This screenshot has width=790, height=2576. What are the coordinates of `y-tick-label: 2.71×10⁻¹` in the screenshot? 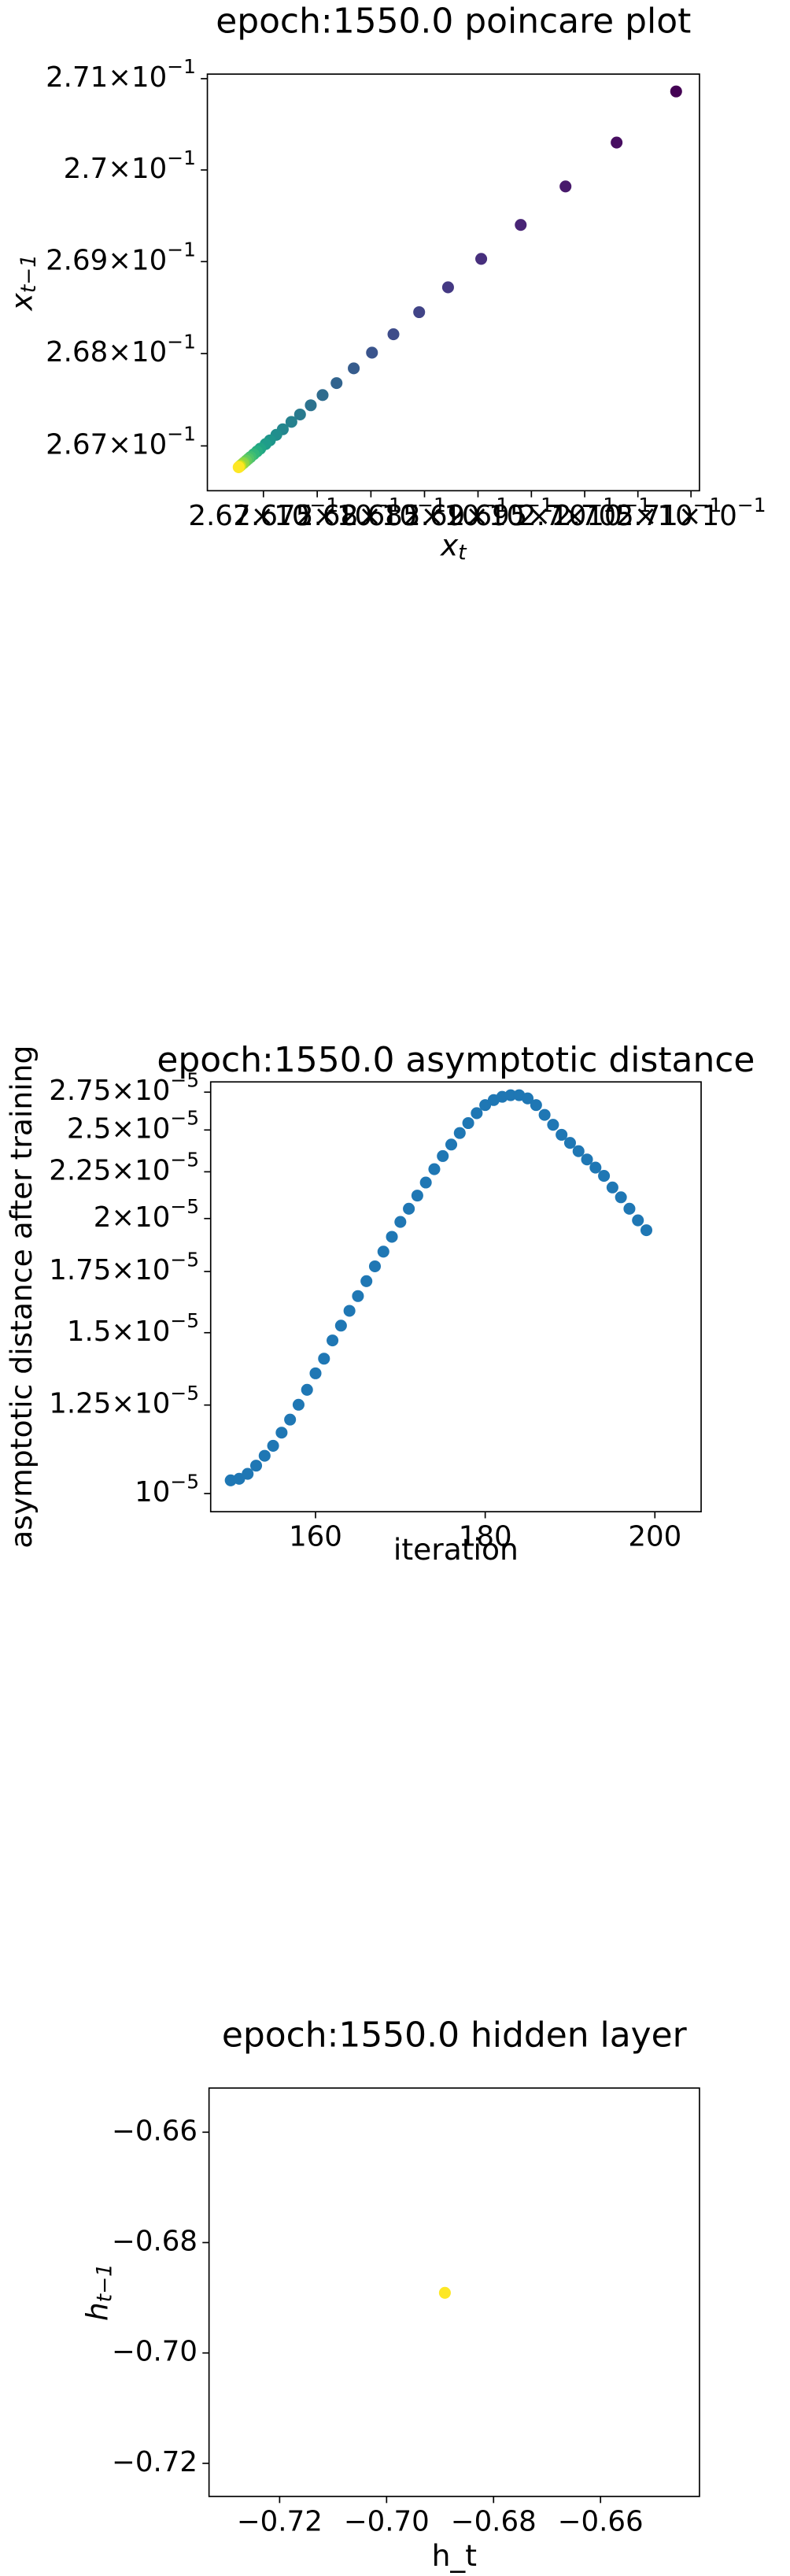 It's located at (121, 74).